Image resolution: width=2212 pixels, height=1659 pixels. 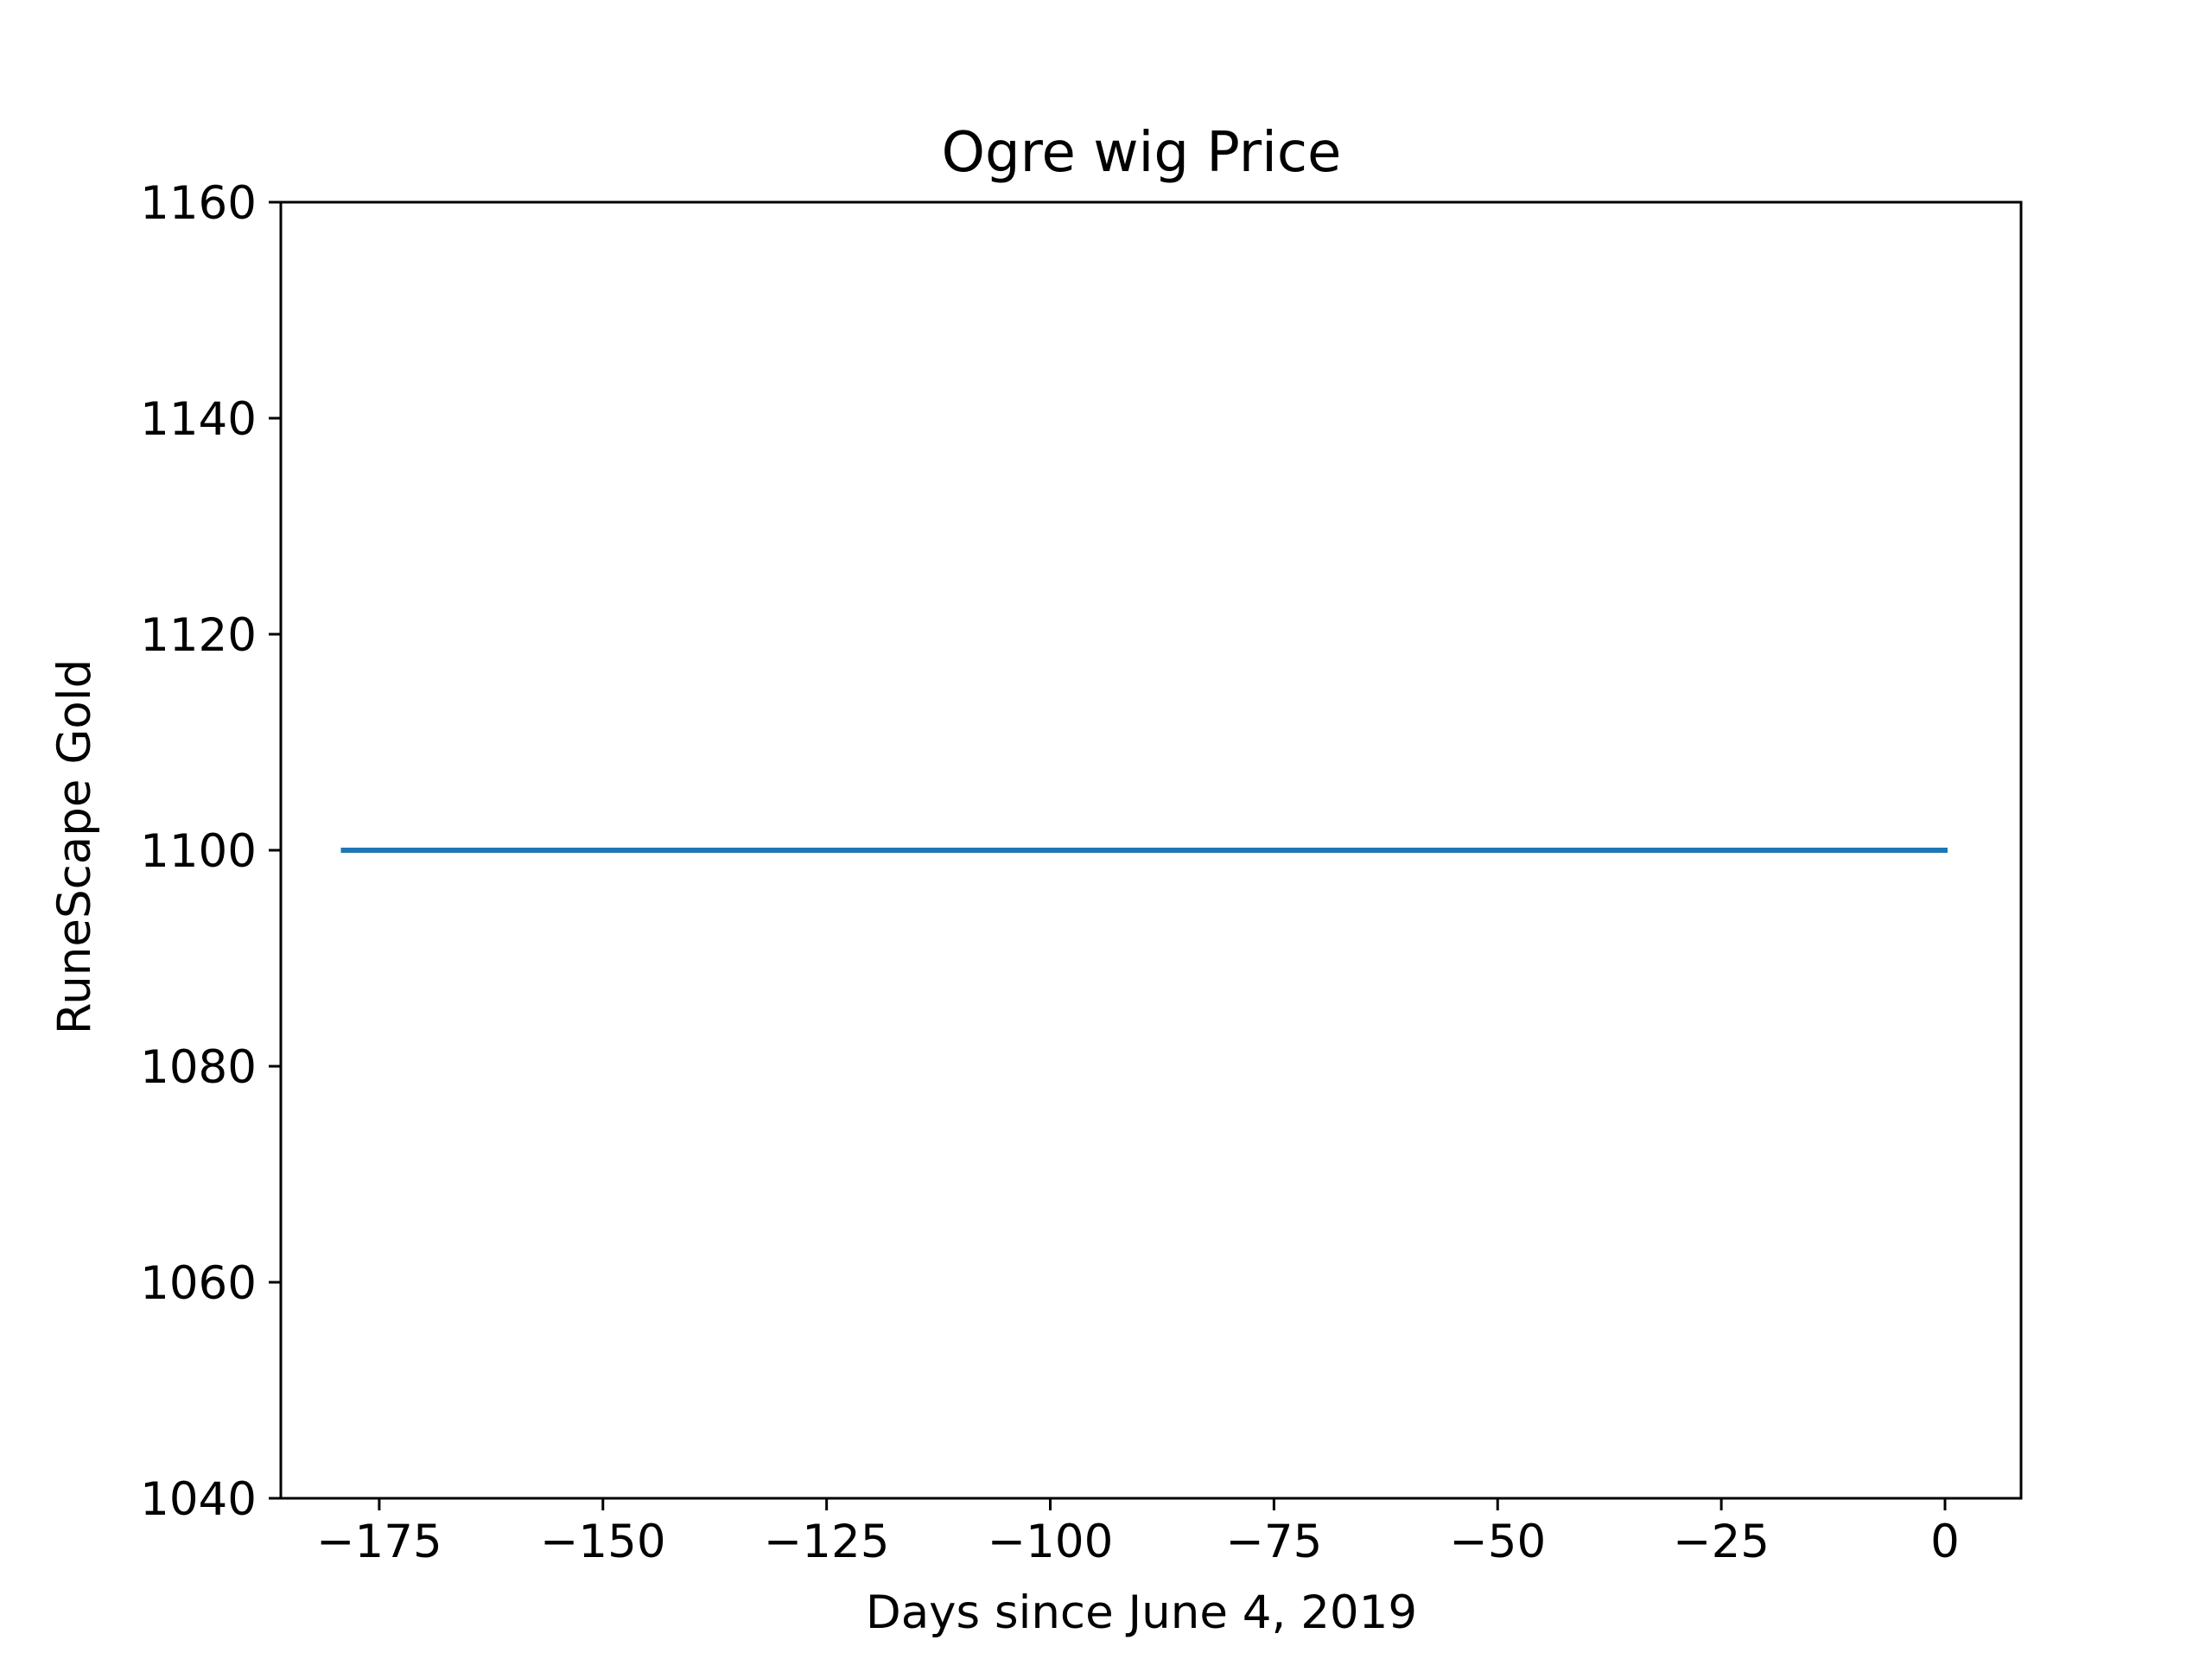 I want to click on x-axis-label: Days since June 4, 2019, so click(x=1141, y=1612).